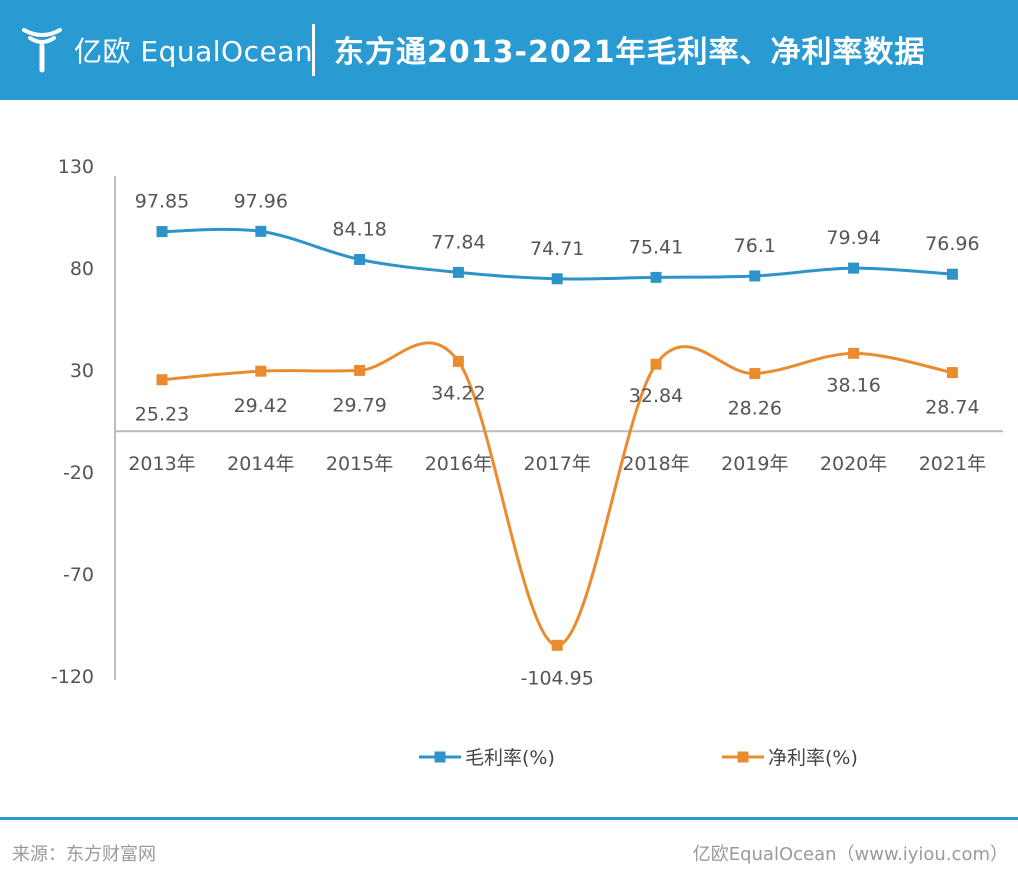  What do you see at coordinates (78, 575) in the screenshot?
I see `y-tick-label: -70` at bounding box center [78, 575].